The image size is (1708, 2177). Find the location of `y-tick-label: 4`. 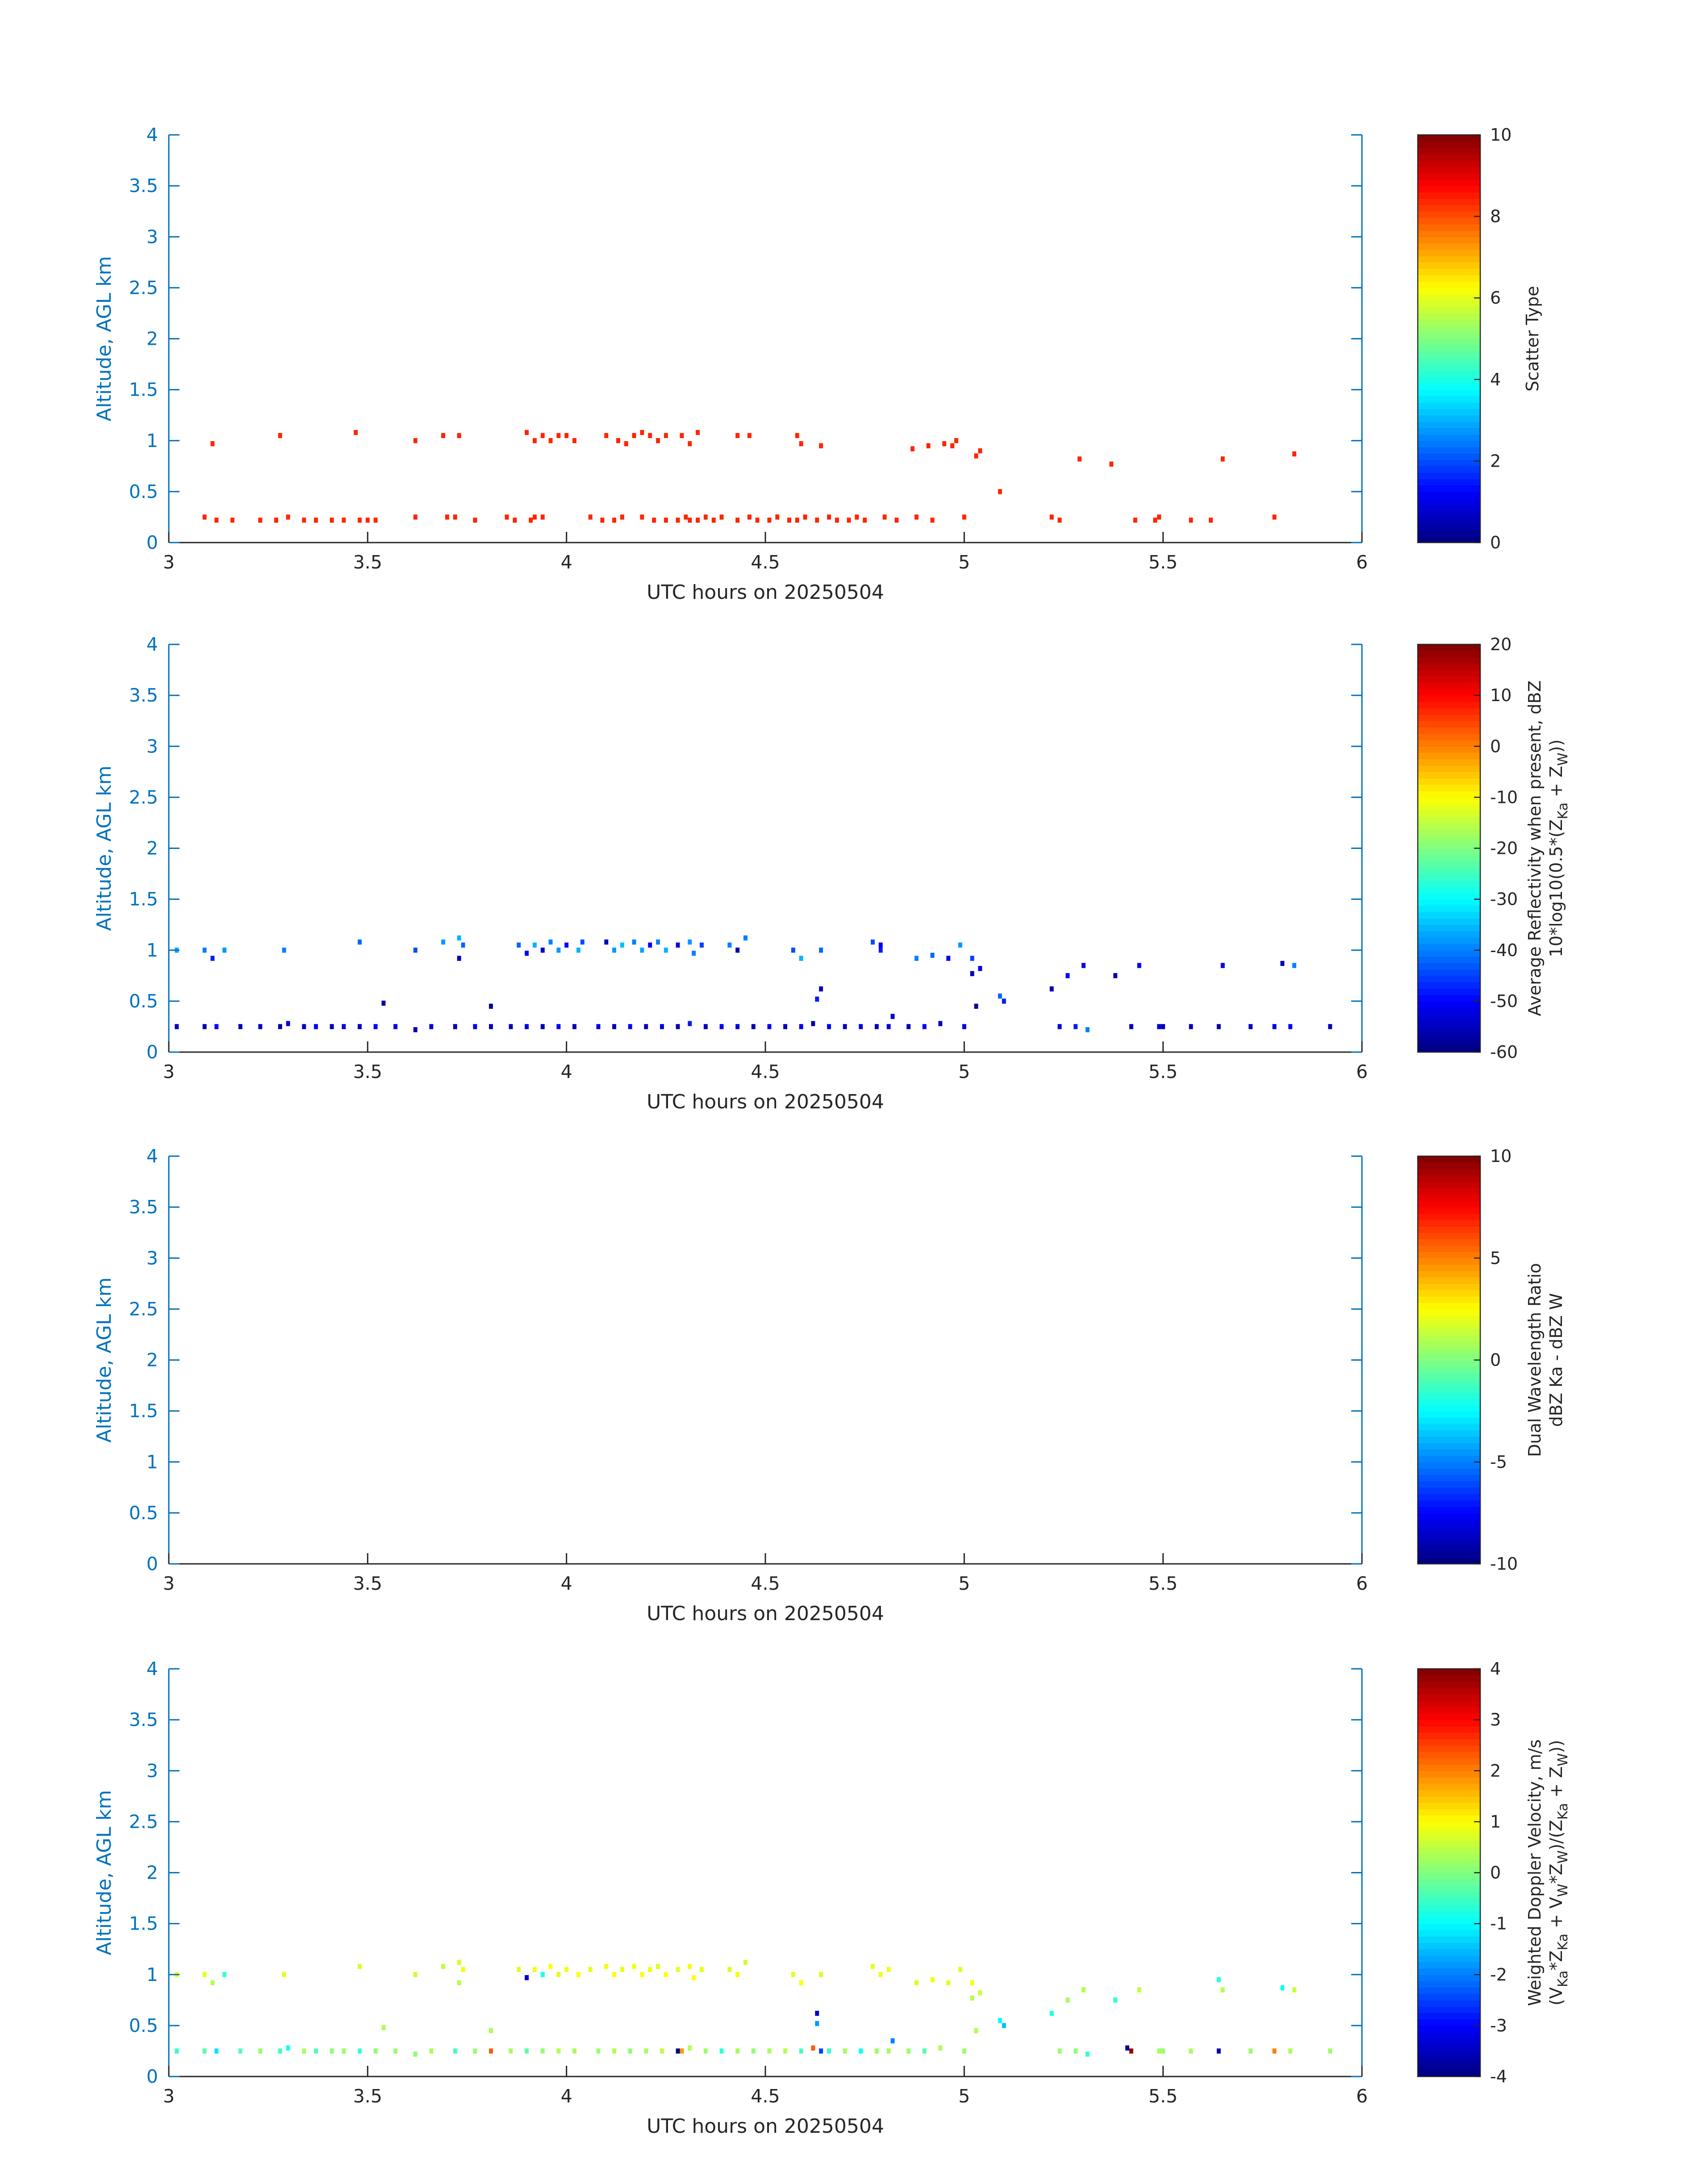

y-tick-label: 4 is located at coordinates (152, 644).